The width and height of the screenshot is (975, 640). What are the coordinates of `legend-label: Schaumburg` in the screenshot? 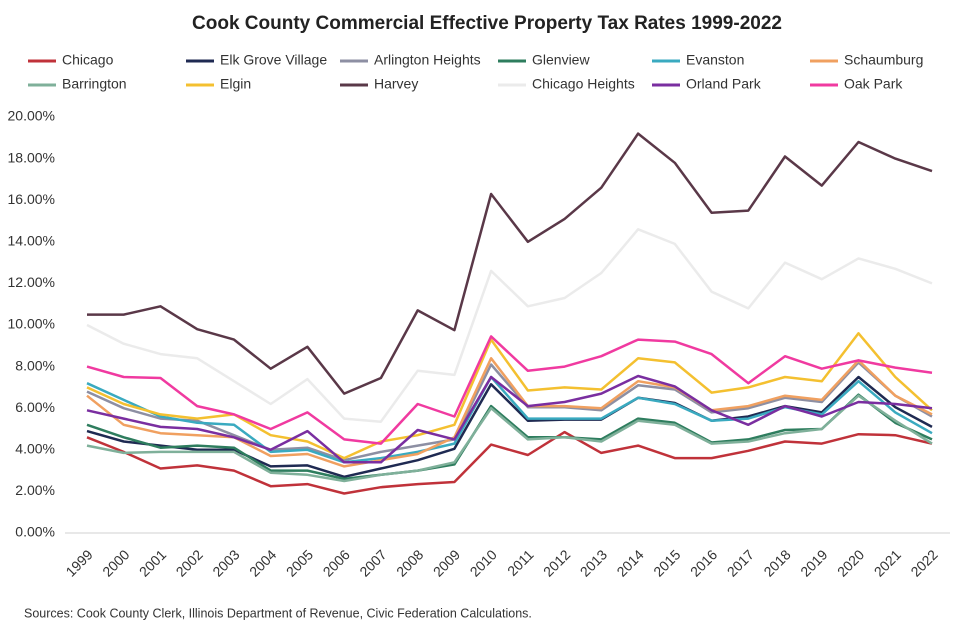 It's located at (883, 60).